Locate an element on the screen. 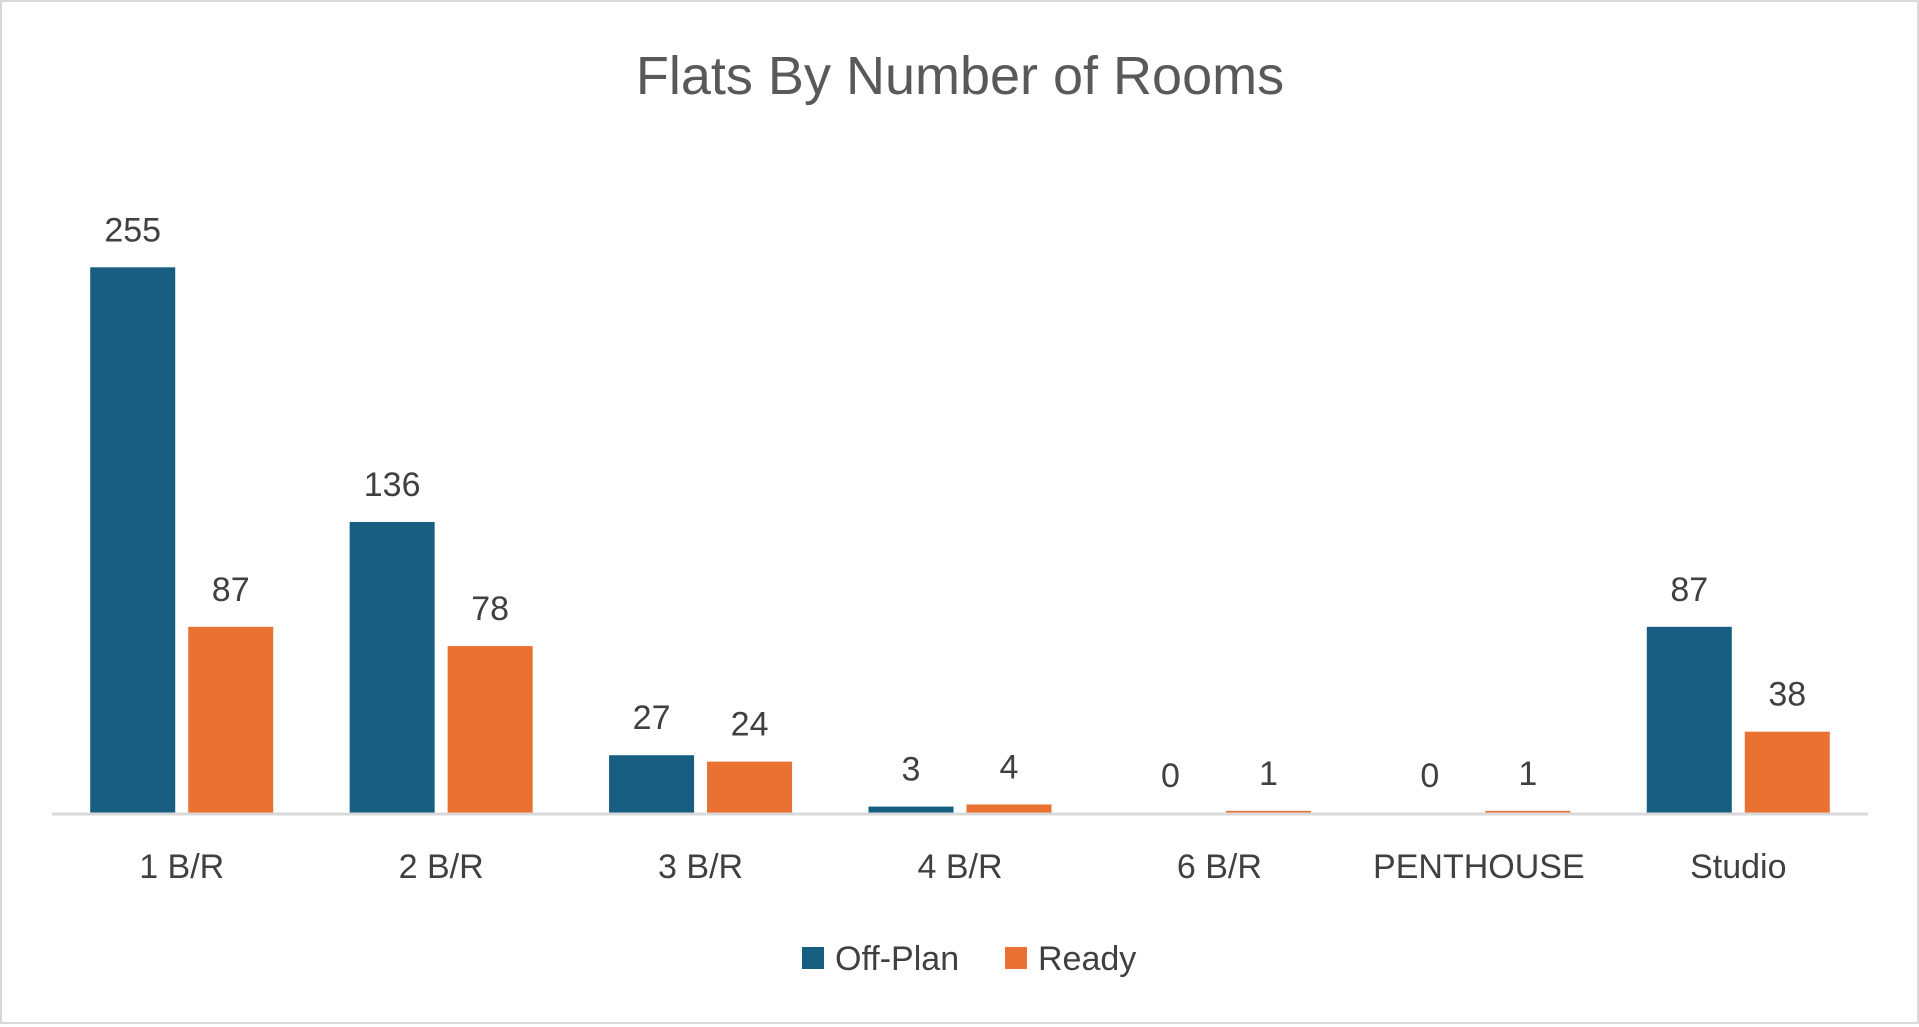  legend-label-off-plan: Off-Plan is located at coordinates (897, 959).